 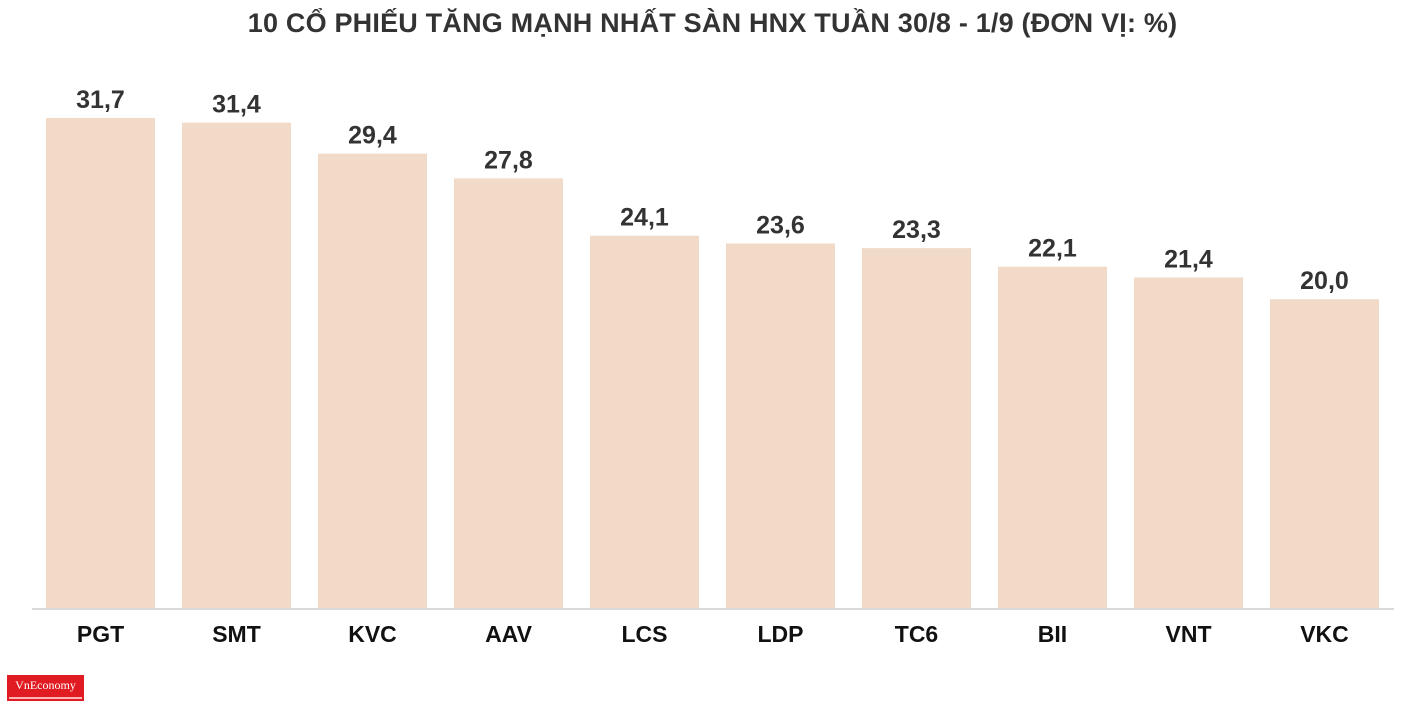 I want to click on bar-aav, so click(x=508, y=394).